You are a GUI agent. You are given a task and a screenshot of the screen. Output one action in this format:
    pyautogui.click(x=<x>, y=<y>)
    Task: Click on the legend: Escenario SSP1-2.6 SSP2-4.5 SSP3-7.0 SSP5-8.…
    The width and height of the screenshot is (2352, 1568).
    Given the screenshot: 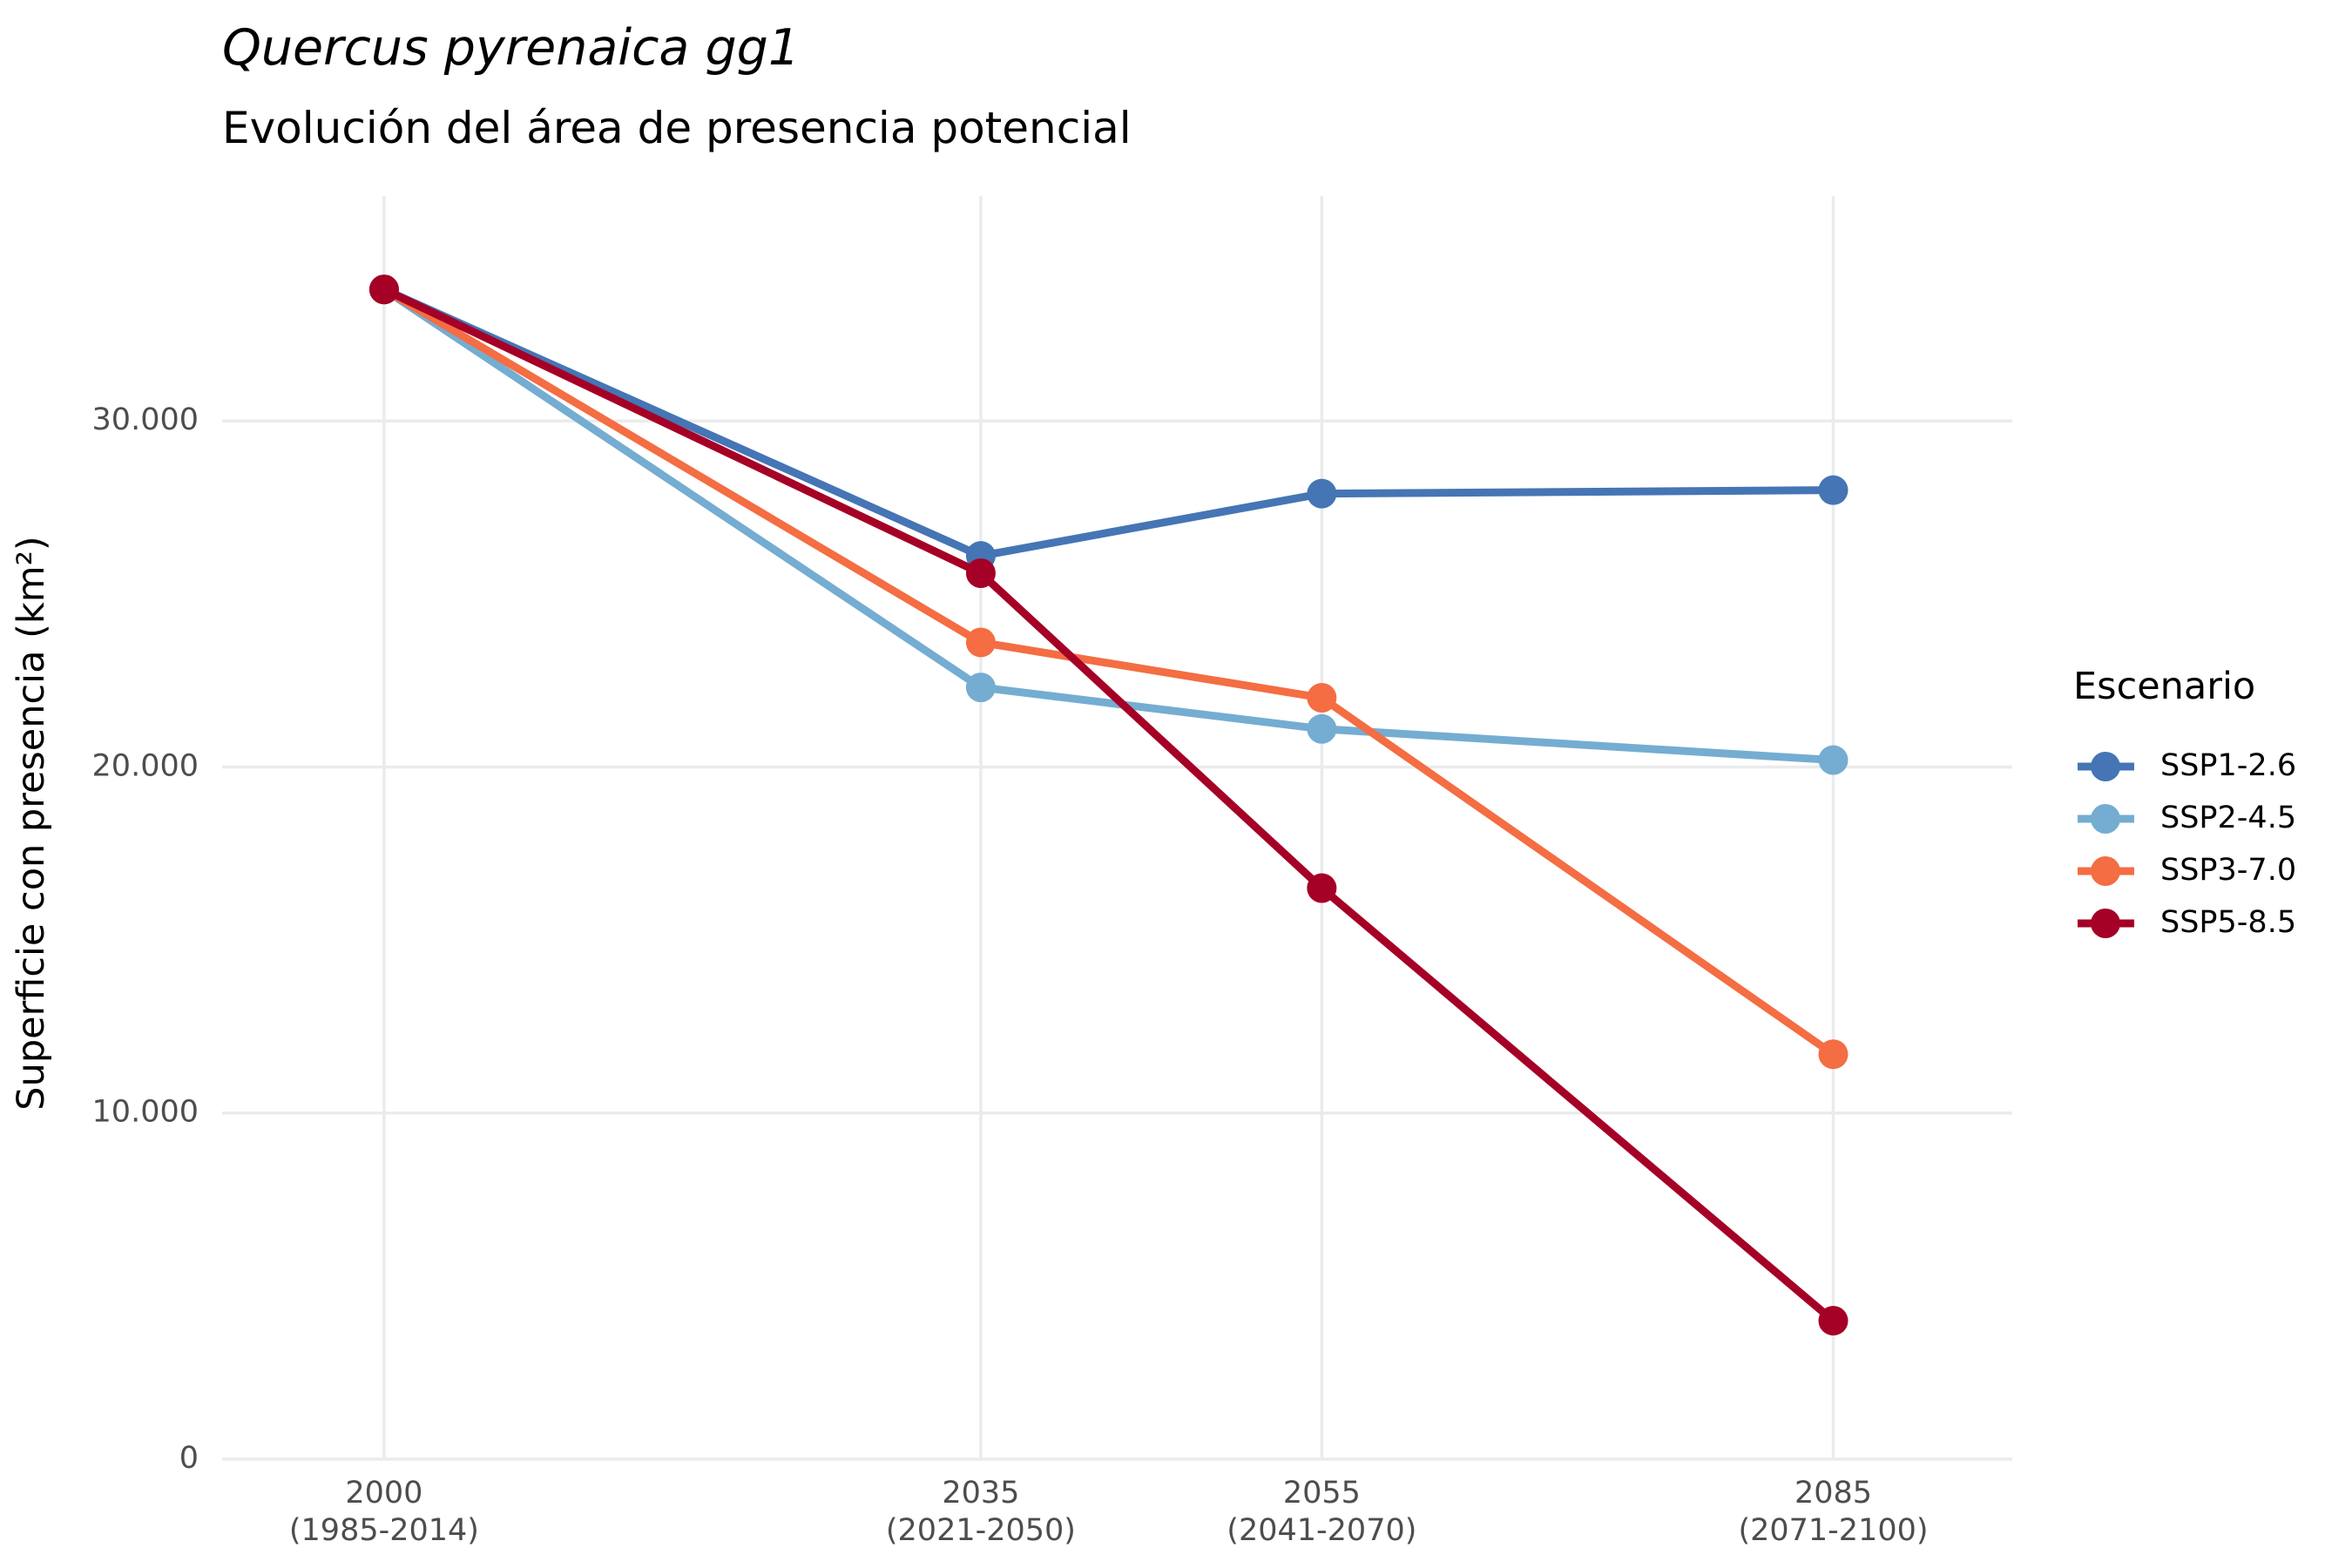 What is the action you would take?
    pyautogui.click(x=2184, y=802)
    